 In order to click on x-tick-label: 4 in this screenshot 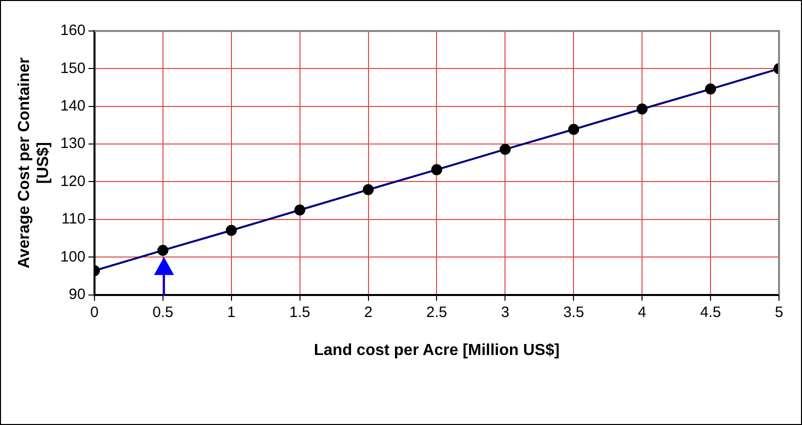, I will do `click(642, 312)`.